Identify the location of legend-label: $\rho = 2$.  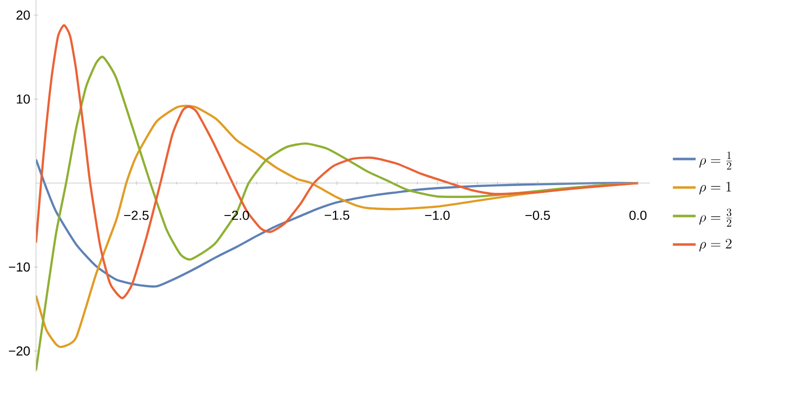
(715, 245).